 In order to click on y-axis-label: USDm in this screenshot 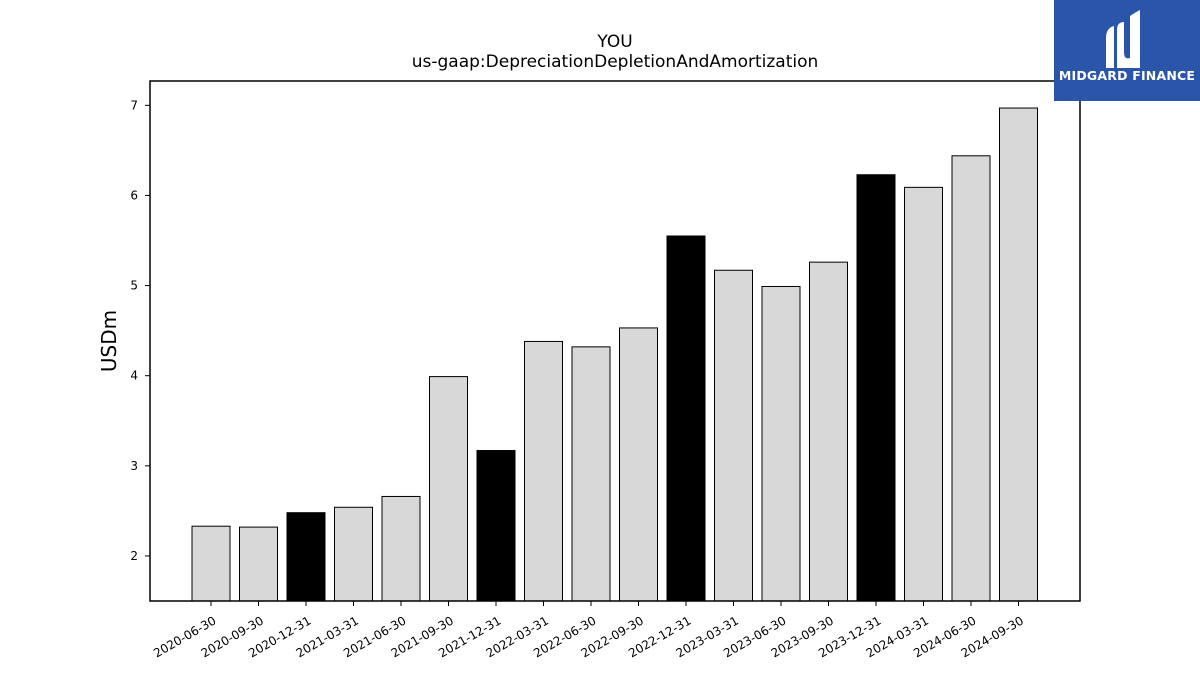, I will do `click(109, 341)`.